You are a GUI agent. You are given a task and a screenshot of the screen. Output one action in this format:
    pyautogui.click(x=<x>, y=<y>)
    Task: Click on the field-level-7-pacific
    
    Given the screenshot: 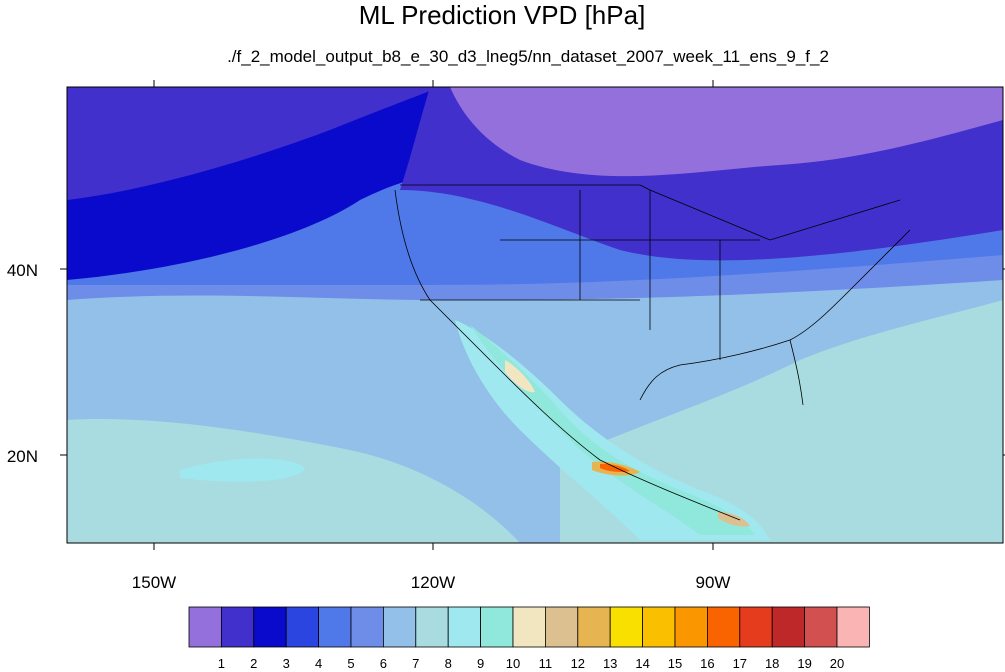 What is the action you would take?
    pyautogui.click(x=293, y=481)
    